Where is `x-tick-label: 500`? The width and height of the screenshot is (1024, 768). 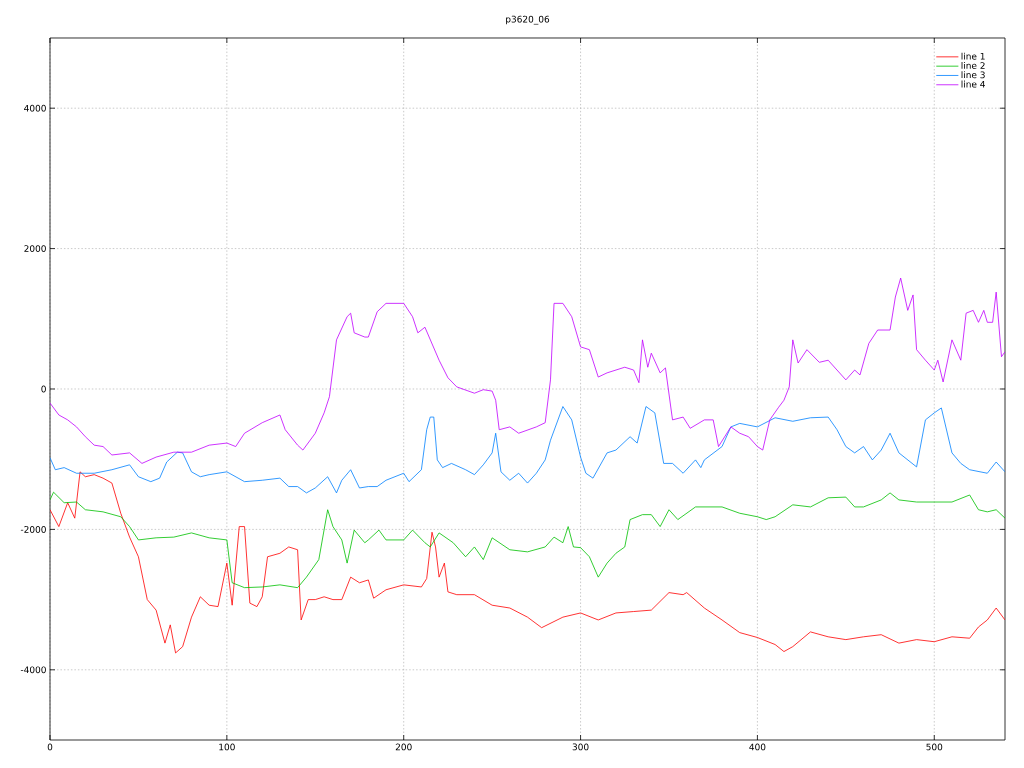 x-tick-label: 500 is located at coordinates (934, 747).